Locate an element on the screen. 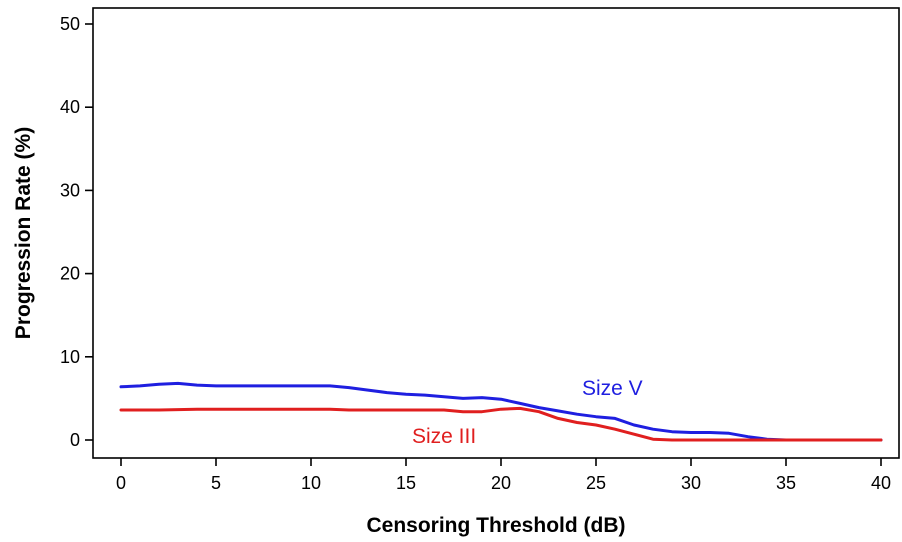 The width and height of the screenshot is (902, 542). series-label-size-v: Size V is located at coordinates (612, 388).